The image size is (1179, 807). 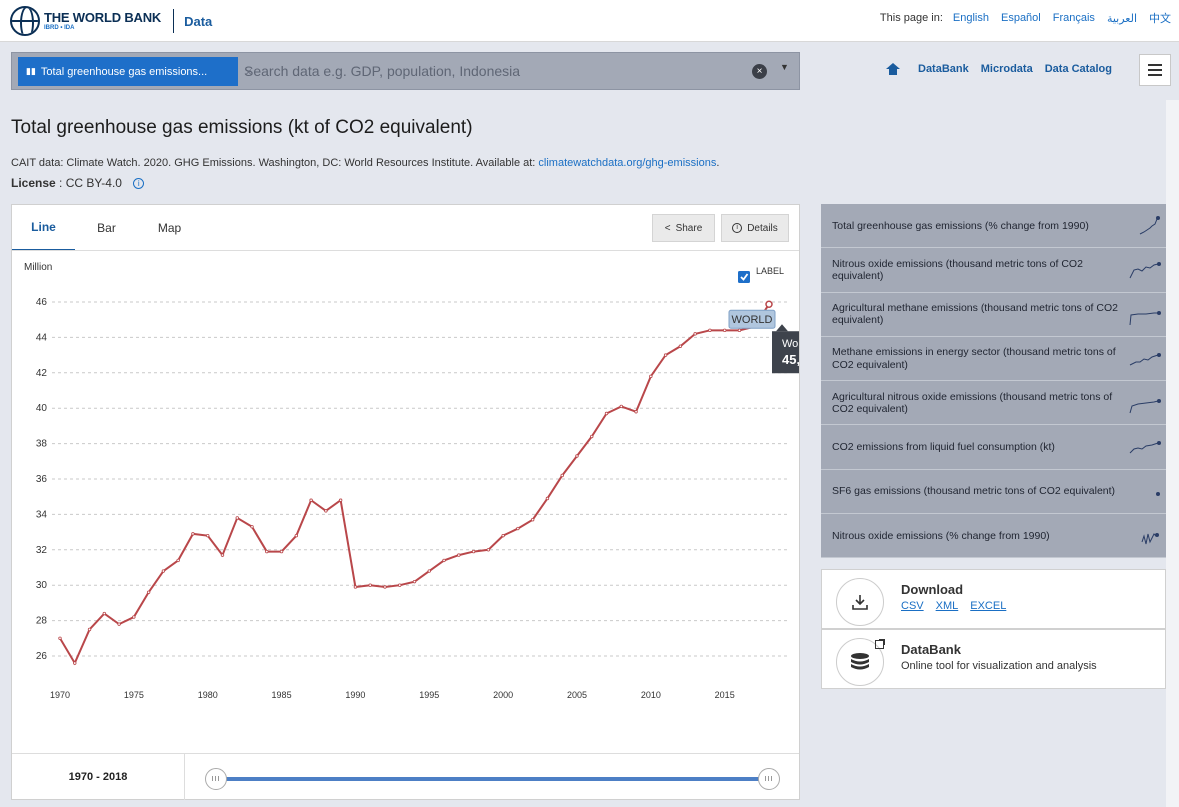 I want to click on download-icon, so click(x=860, y=602).